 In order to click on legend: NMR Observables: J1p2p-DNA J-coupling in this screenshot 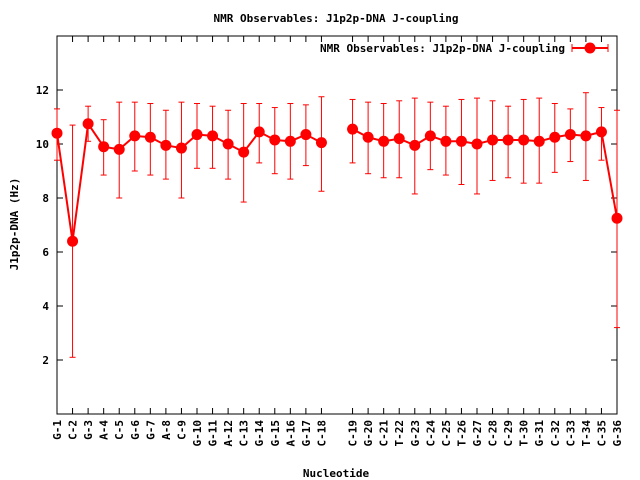, I will do `click(464, 48)`.